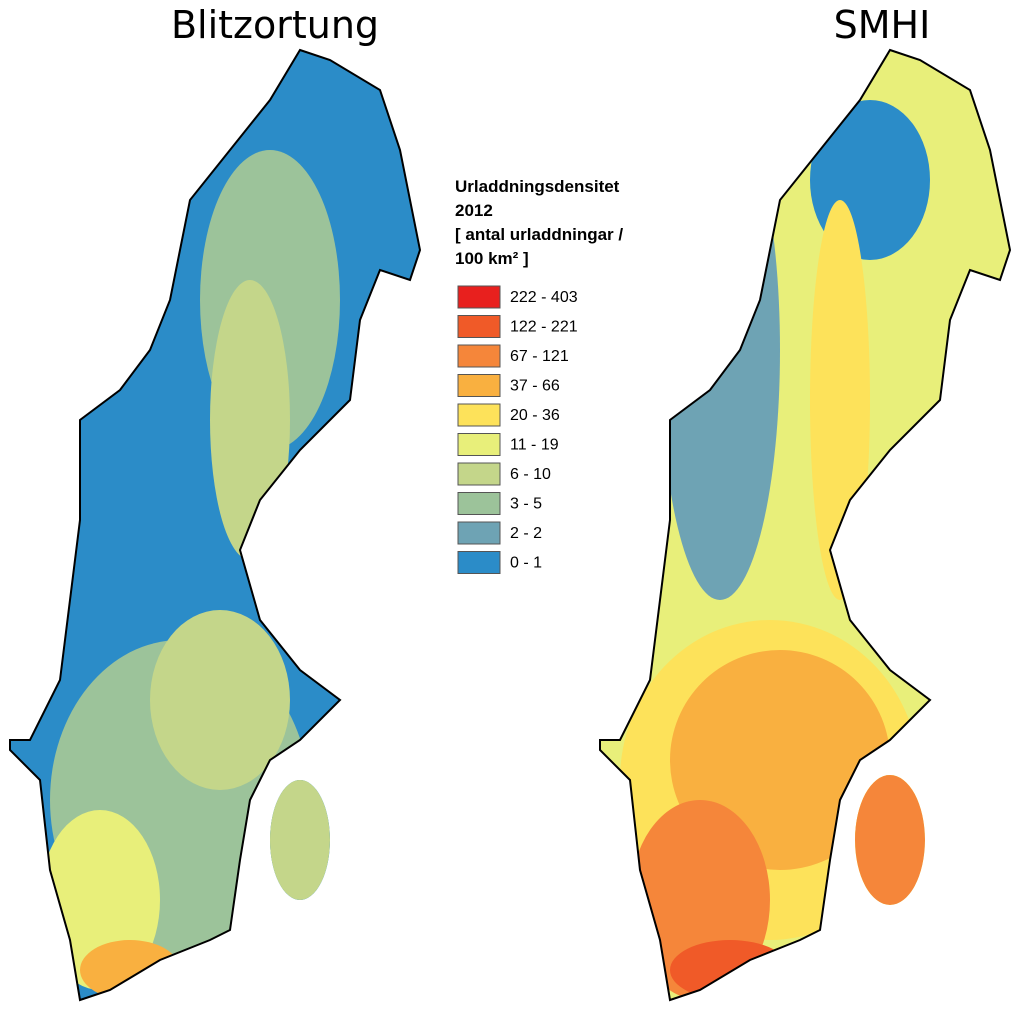  I want to click on legend-label: 3 - 5, so click(526, 504).